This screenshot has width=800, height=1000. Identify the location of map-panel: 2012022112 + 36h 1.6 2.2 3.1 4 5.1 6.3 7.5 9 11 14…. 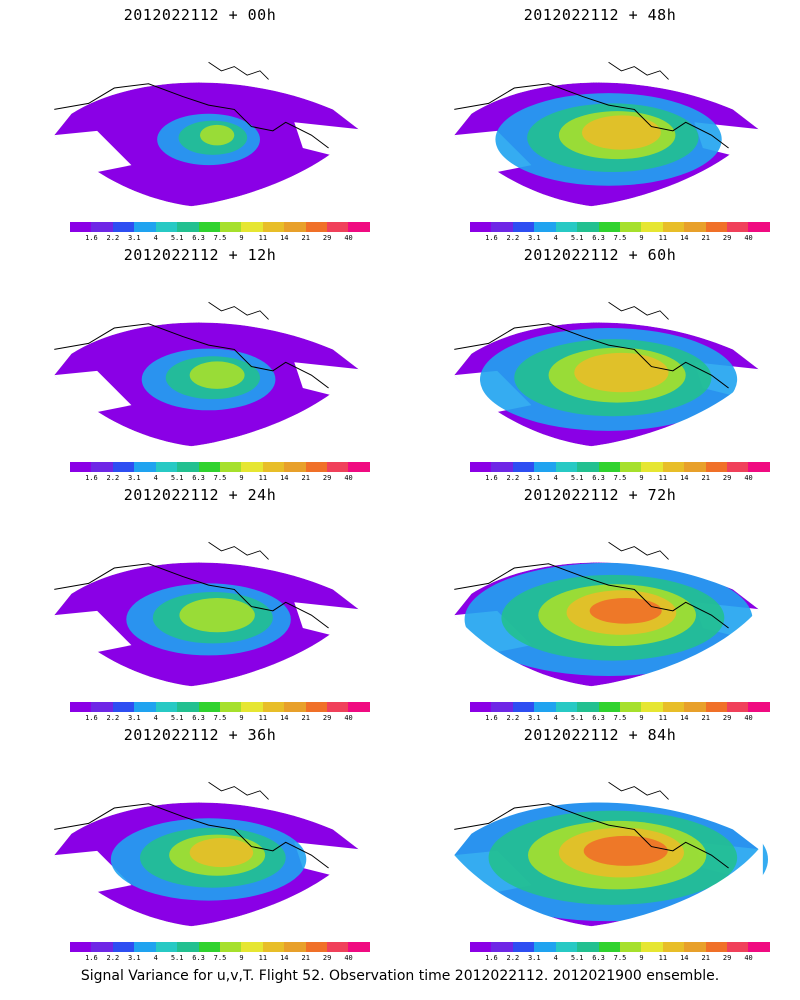
(200, 841).